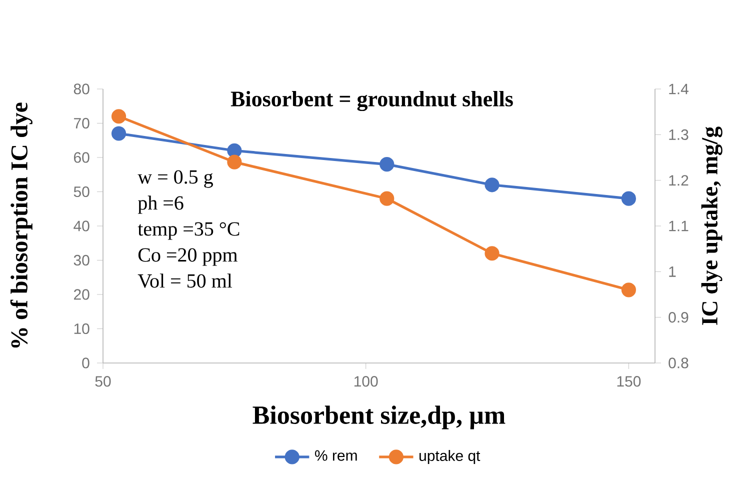 The image size is (730, 491). What do you see at coordinates (336, 455) in the screenshot?
I see `legend-label: % rem` at bounding box center [336, 455].